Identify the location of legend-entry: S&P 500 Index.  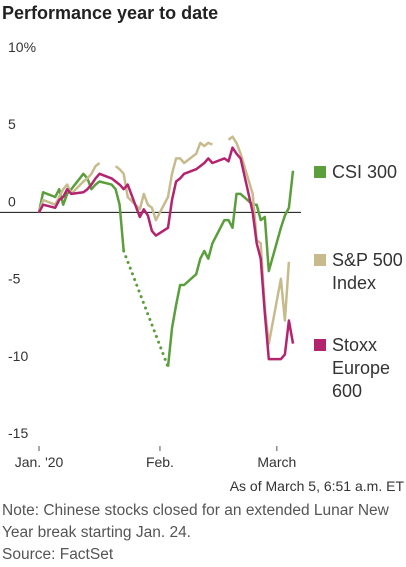
(359, 272).